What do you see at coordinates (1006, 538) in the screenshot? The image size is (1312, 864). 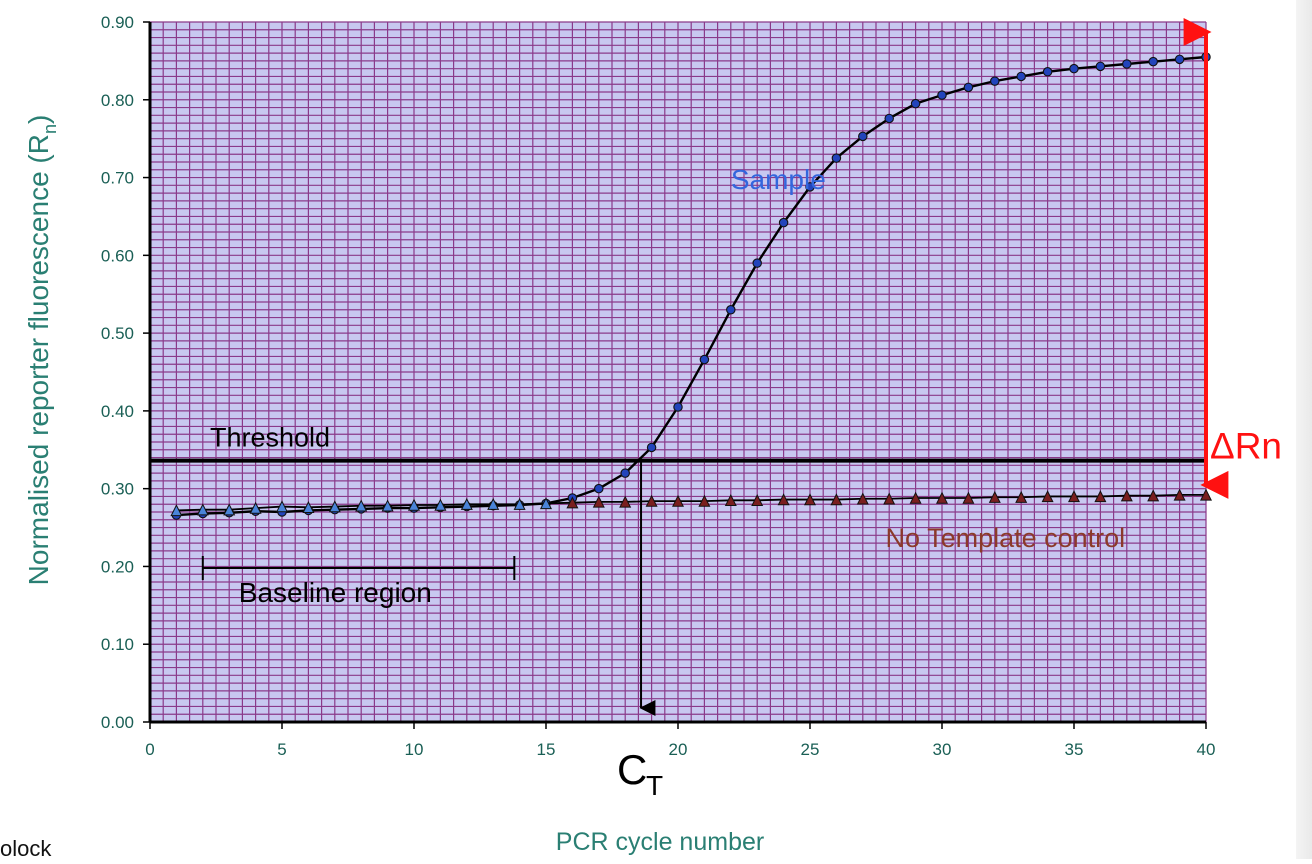 I see `control-series-label: No Template control` at bounding box center [1006, 538].